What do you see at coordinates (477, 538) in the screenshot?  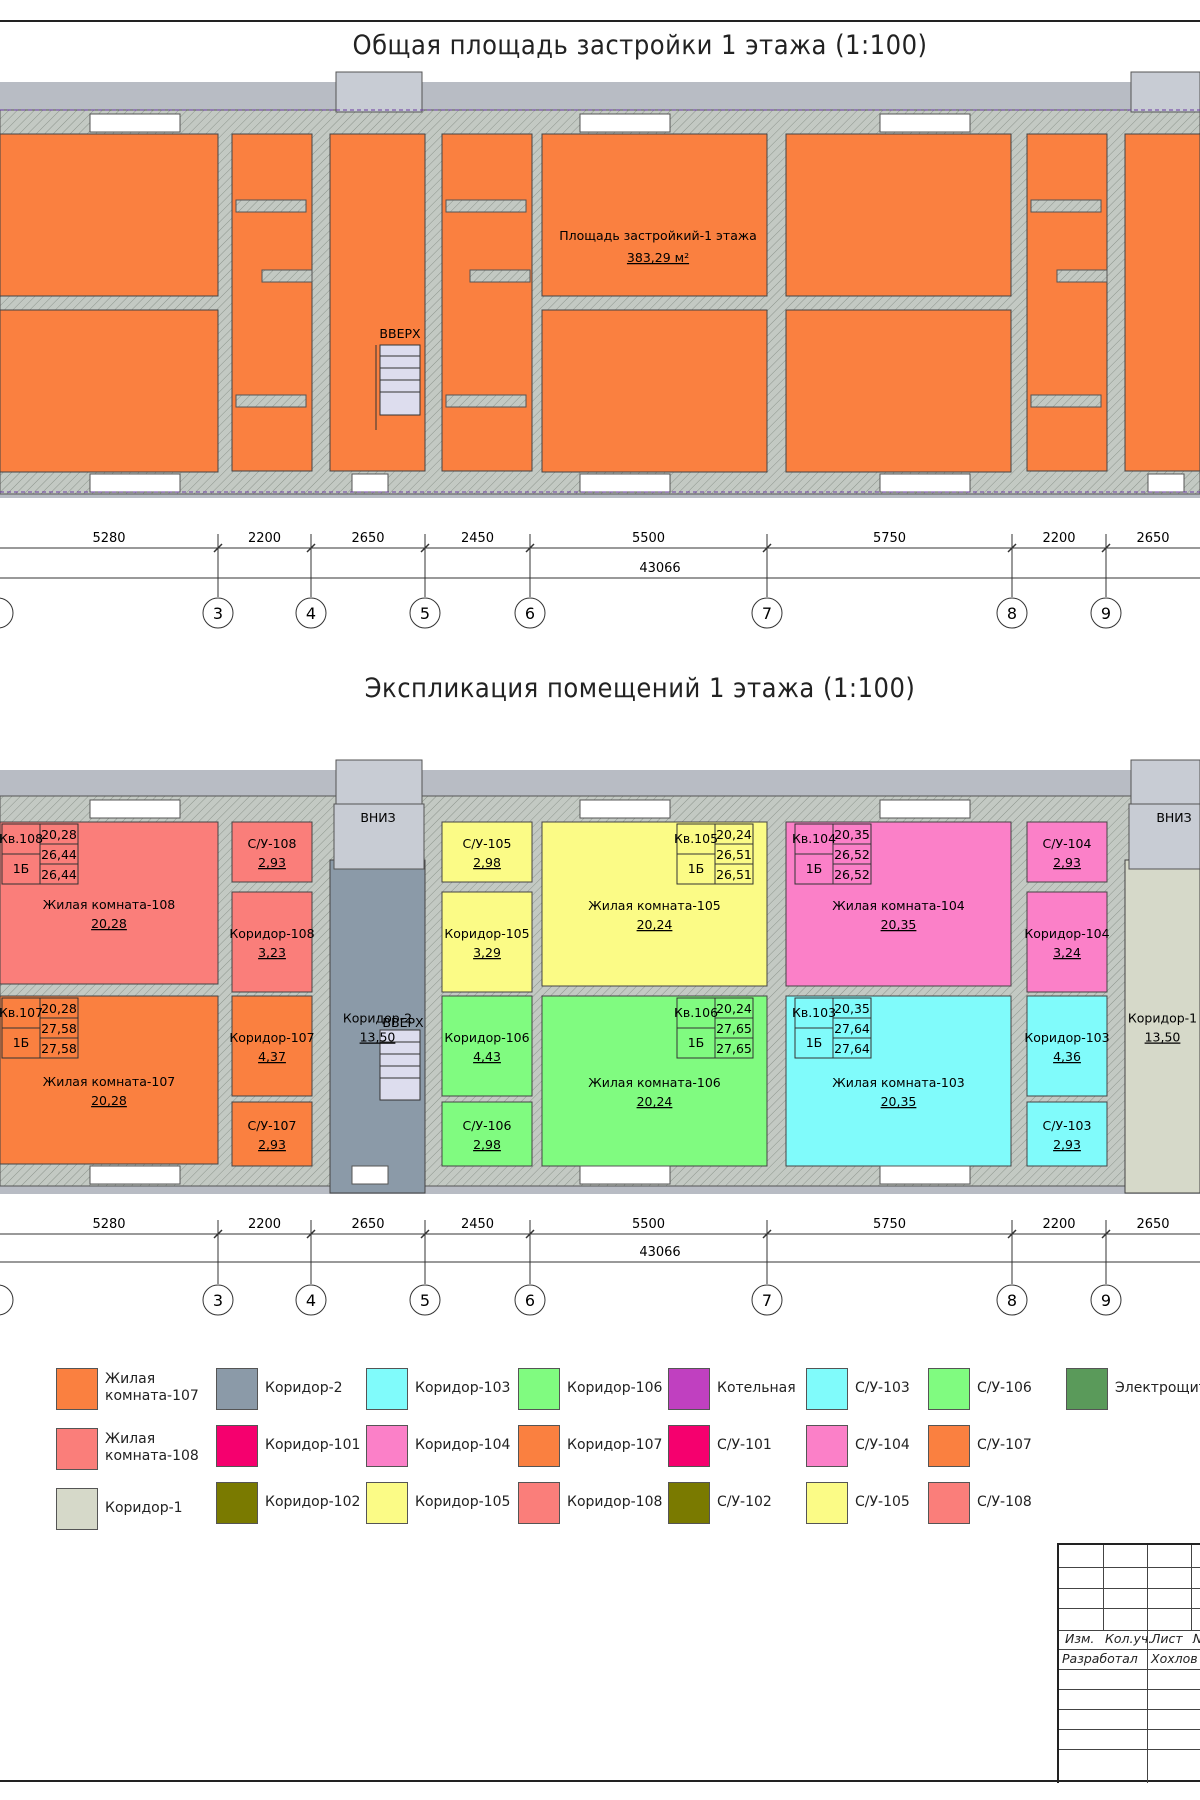 I see `dimension-value: 2450` at bounding box center [477, 538].